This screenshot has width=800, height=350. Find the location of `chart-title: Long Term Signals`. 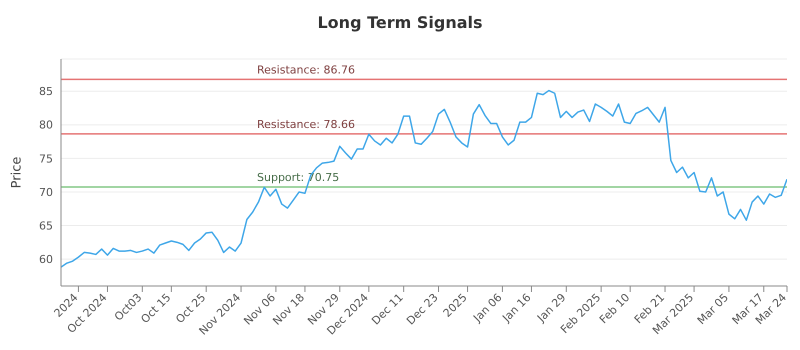

chart-title: Long Term Signals is located at coordinates (400, 23).